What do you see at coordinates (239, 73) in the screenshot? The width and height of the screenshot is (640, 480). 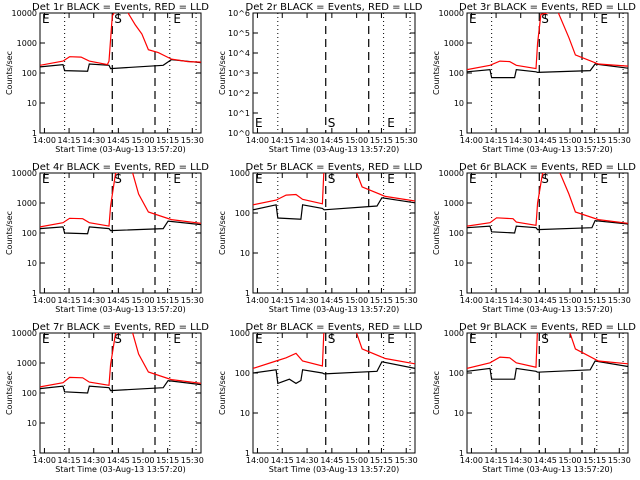 I see `y-tick-label: 10^3` at bounding box center [239, 73].